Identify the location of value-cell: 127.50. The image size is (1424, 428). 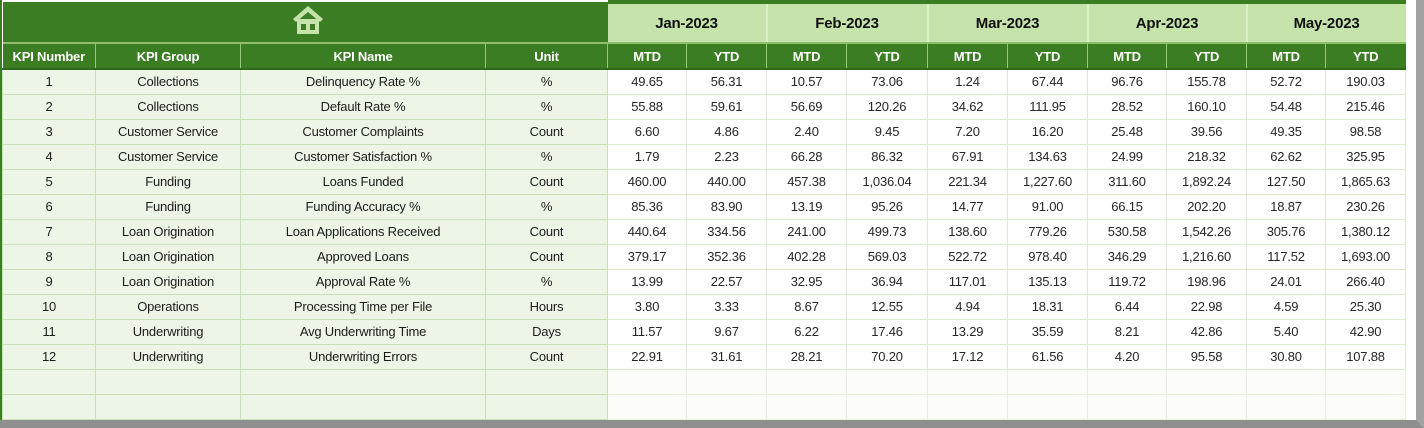
(1286, 181).